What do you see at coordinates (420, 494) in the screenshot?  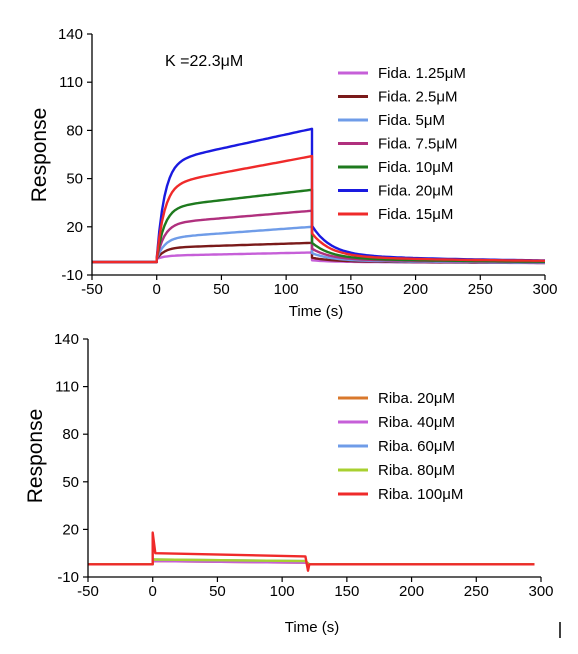 I see `legend-label: Riba. 100μM` at bounding box center [420, 494].